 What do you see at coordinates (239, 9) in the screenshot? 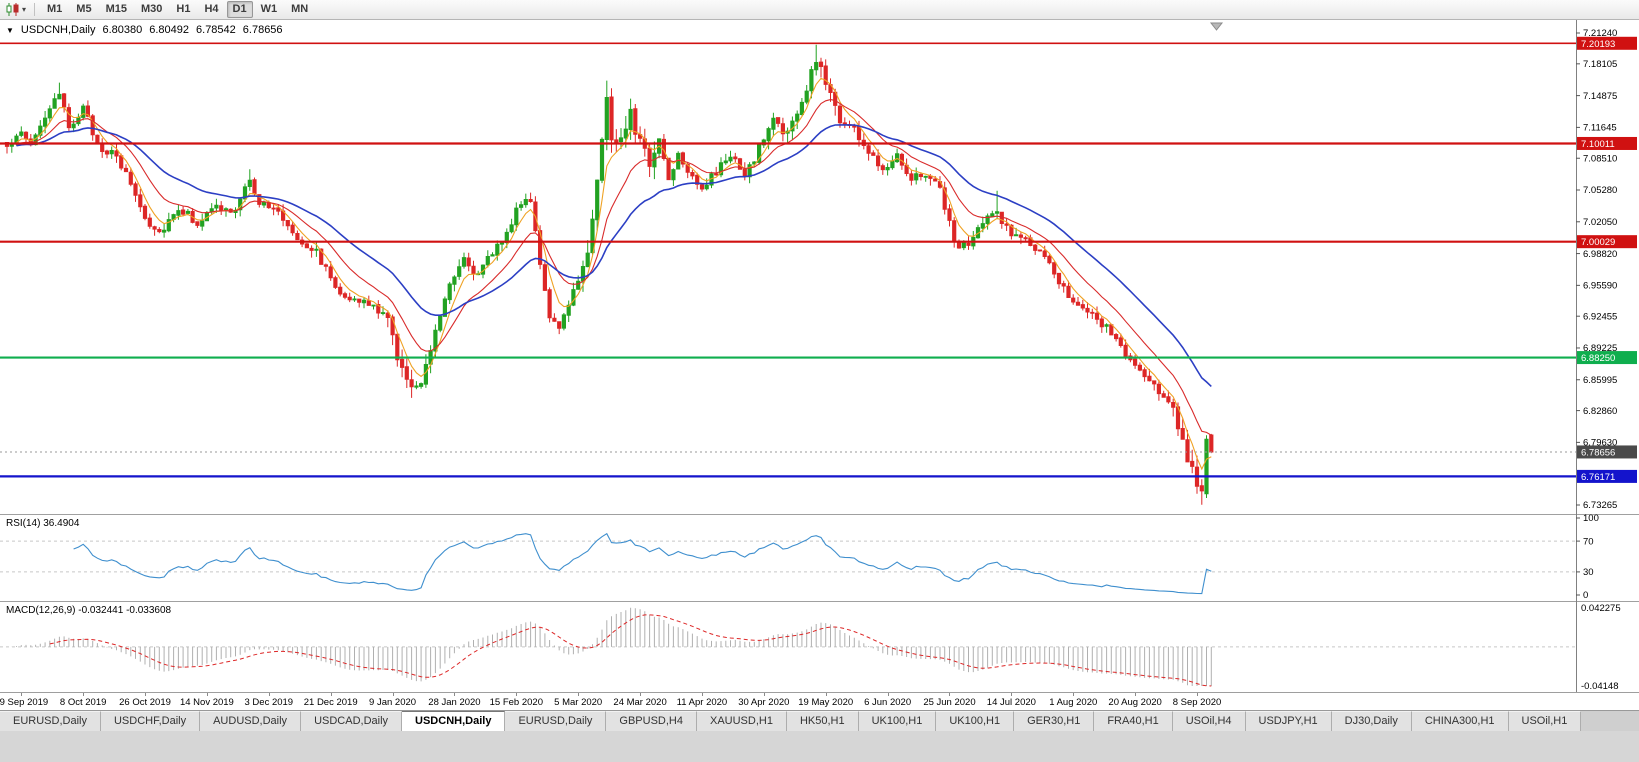
I see `timeframe-button-d1: D1` at bounding box center [239, 9].